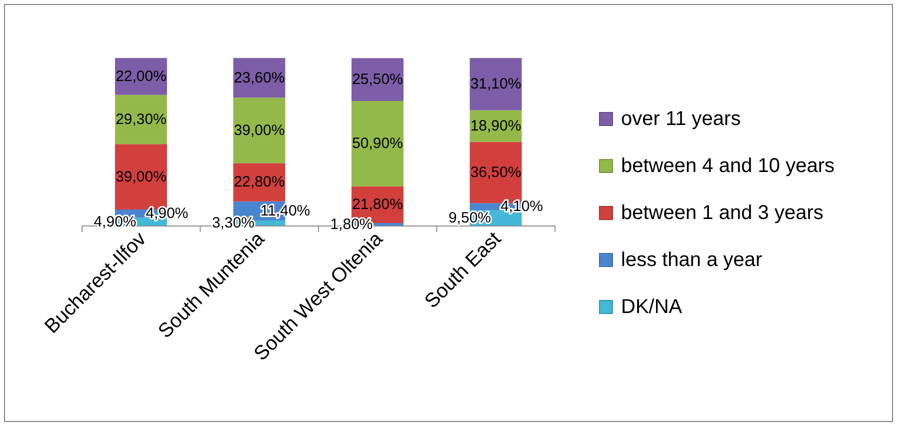 Image resolution: width=899 pixels, height=426 pixels. What do you see at coordinates (377, 205) in the screenshot?
I see `data-label: 21,80%` at bounding box center [377, 205].